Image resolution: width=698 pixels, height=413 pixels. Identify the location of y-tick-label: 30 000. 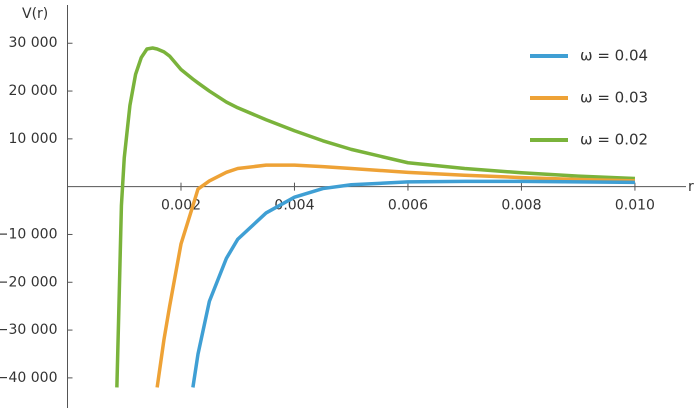
(33, 43).